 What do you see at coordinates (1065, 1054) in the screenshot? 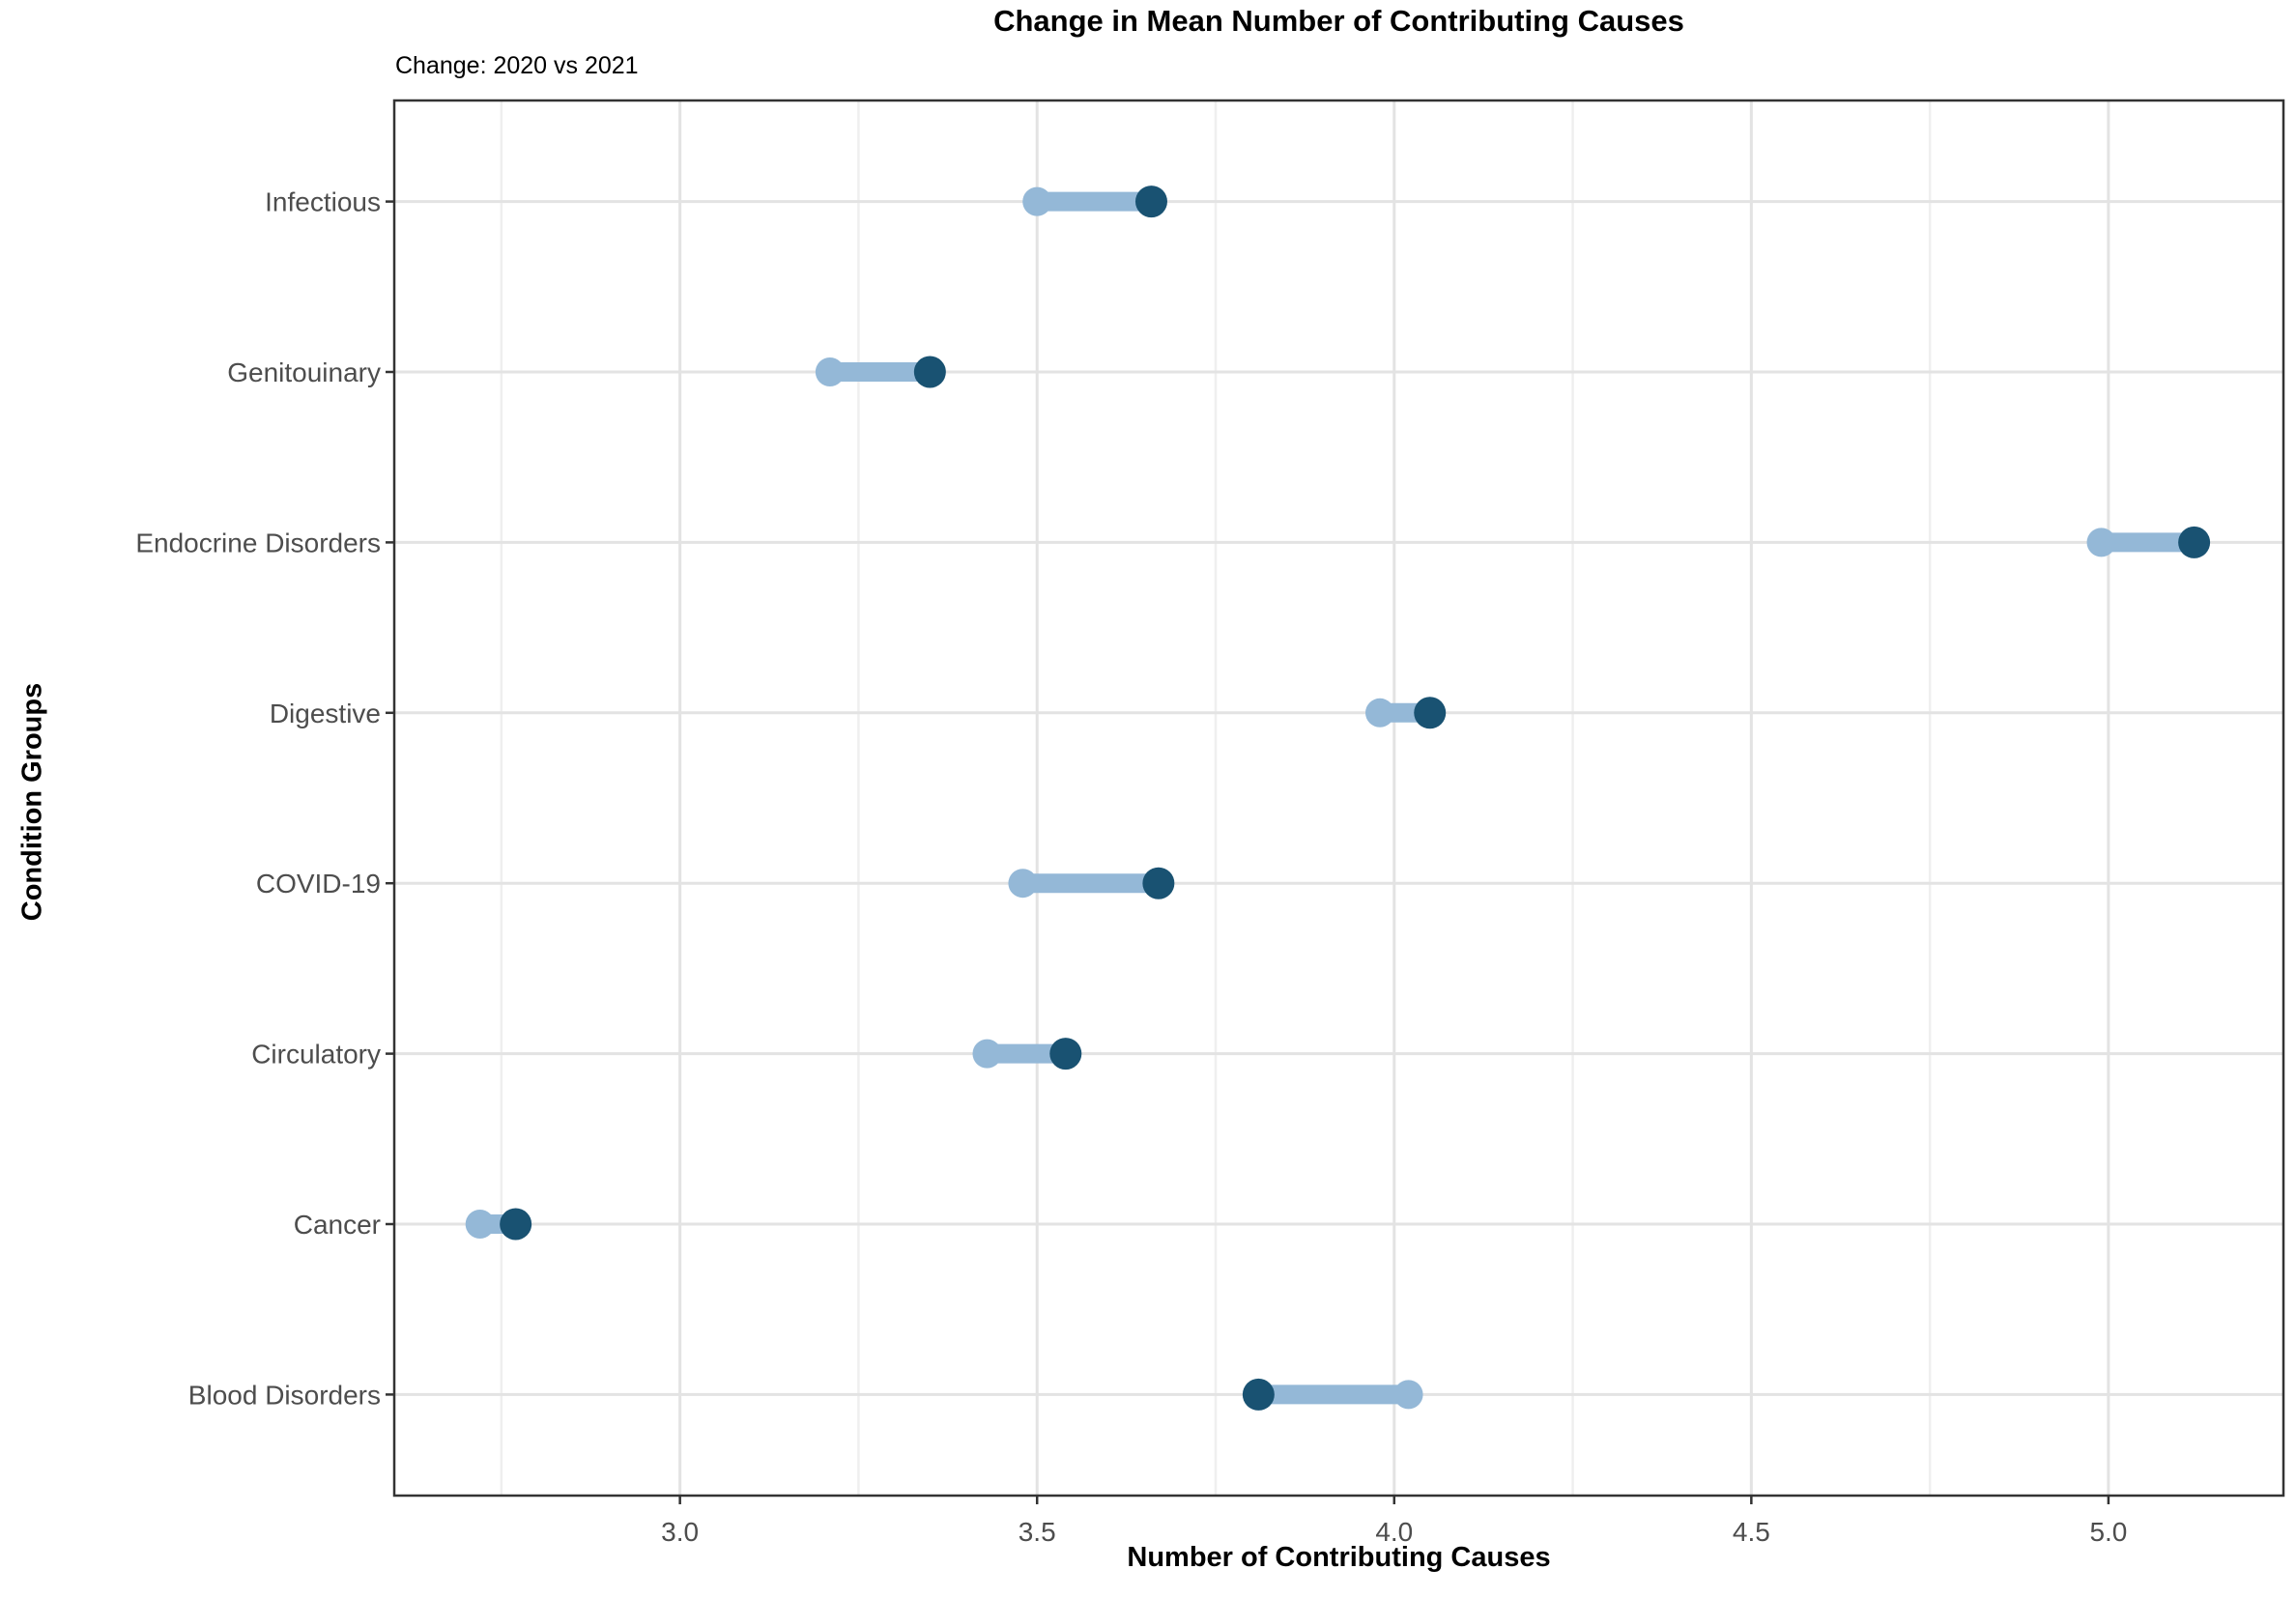
I see `dot-2021-circulatory` at bounding box center [1065, 1054].